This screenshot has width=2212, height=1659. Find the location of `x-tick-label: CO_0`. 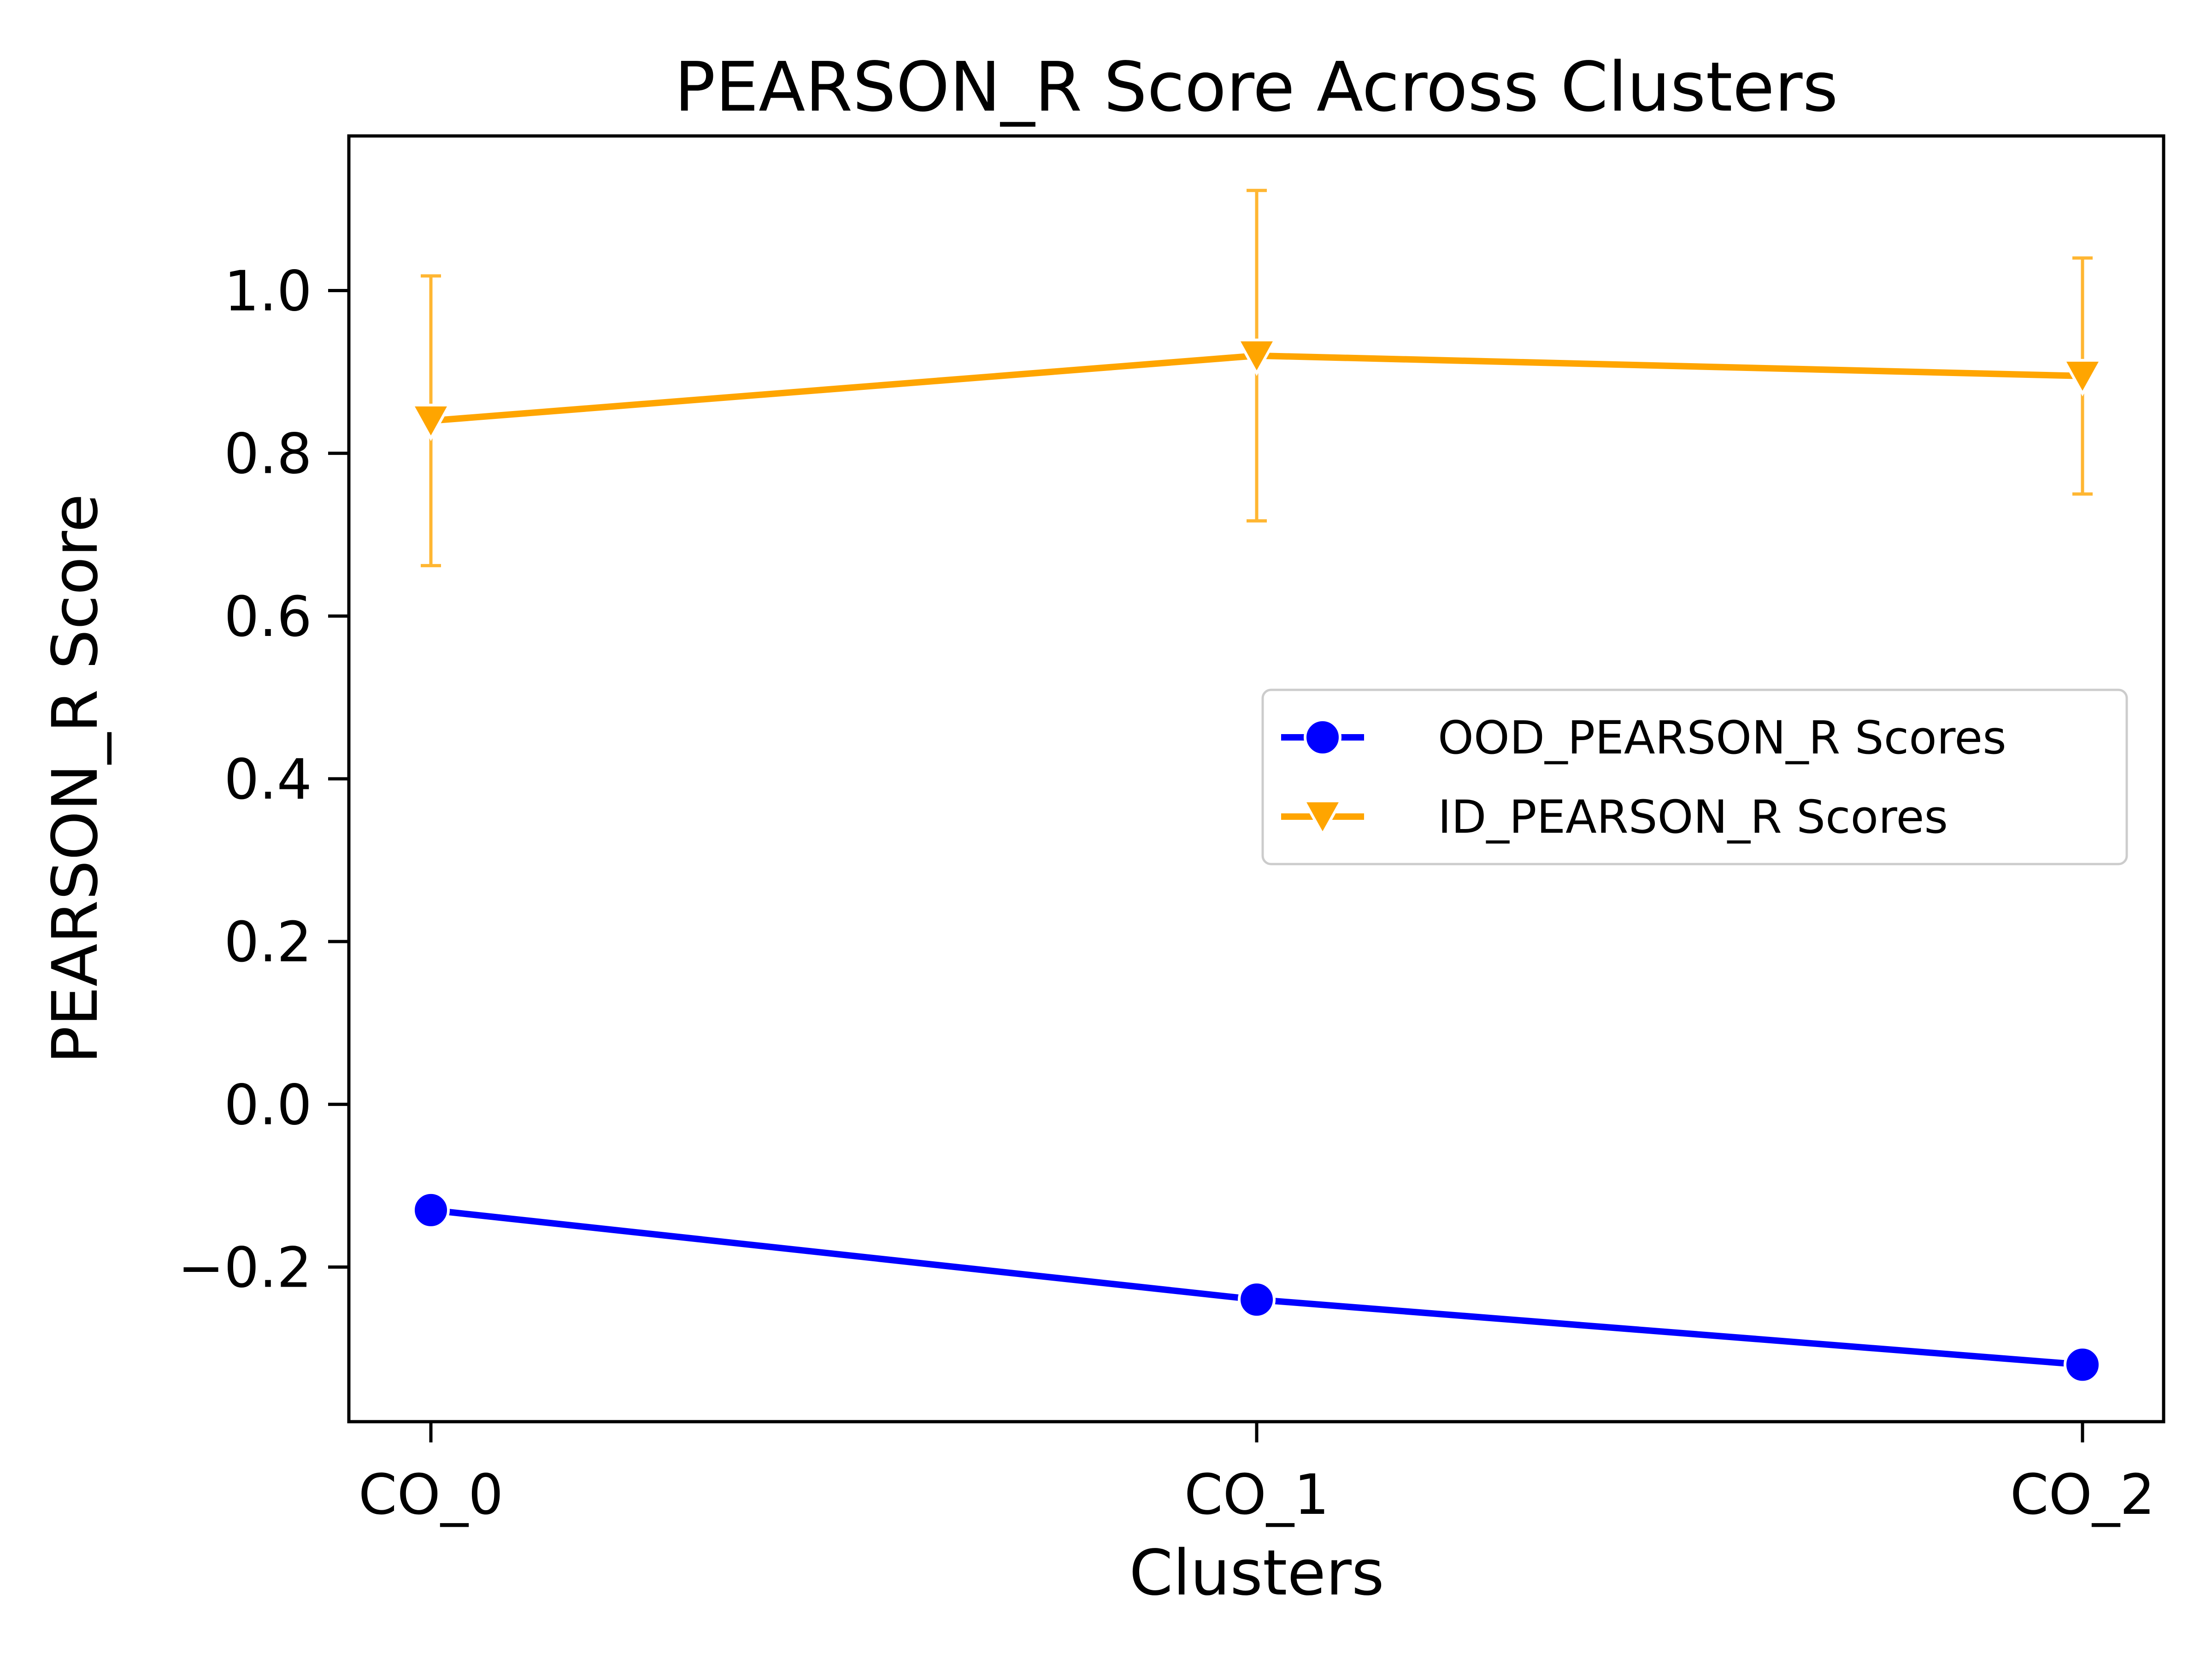

x-tick-label: CO_0 is located at coordinates (431, 1495).